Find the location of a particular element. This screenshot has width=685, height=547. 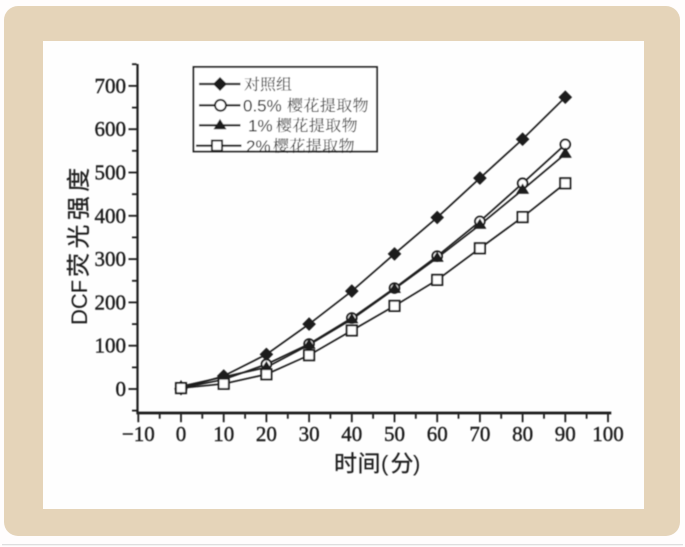

svg-text: 80 is located at coordinates (522, 434).